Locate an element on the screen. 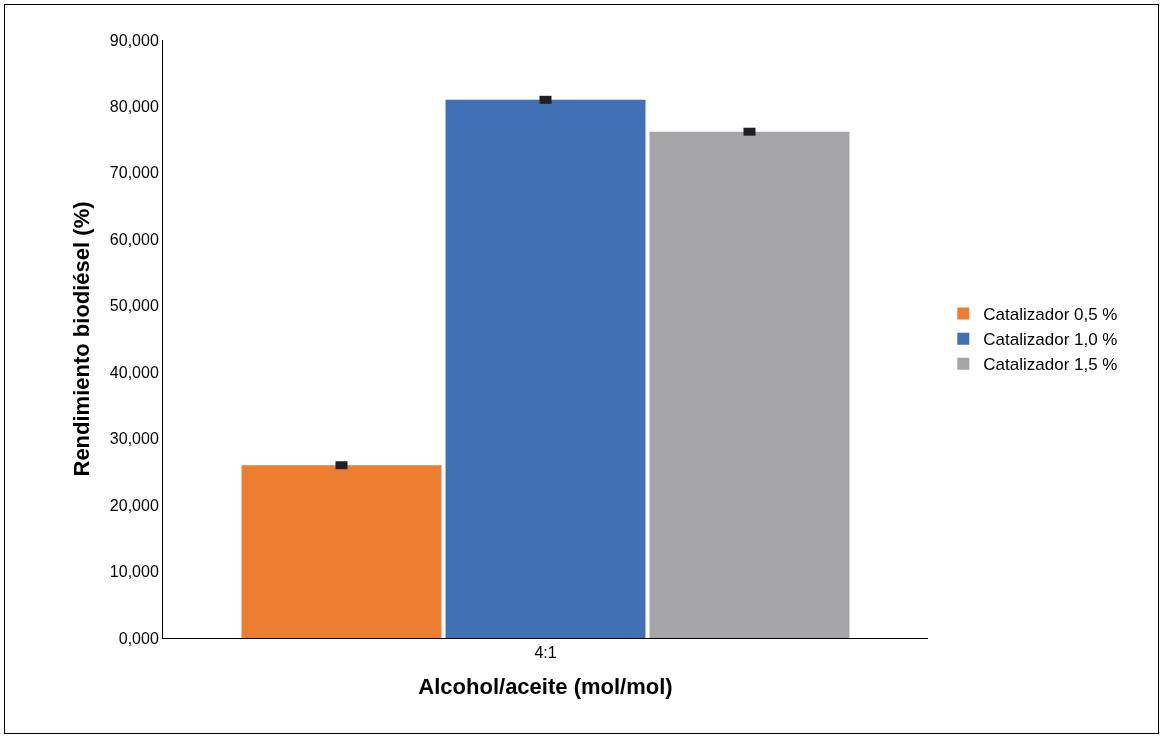 Image resolution: width=1165 pixels, height=740 pixels. y-tick-label: 50,000 is located at coordinates (134, 306).